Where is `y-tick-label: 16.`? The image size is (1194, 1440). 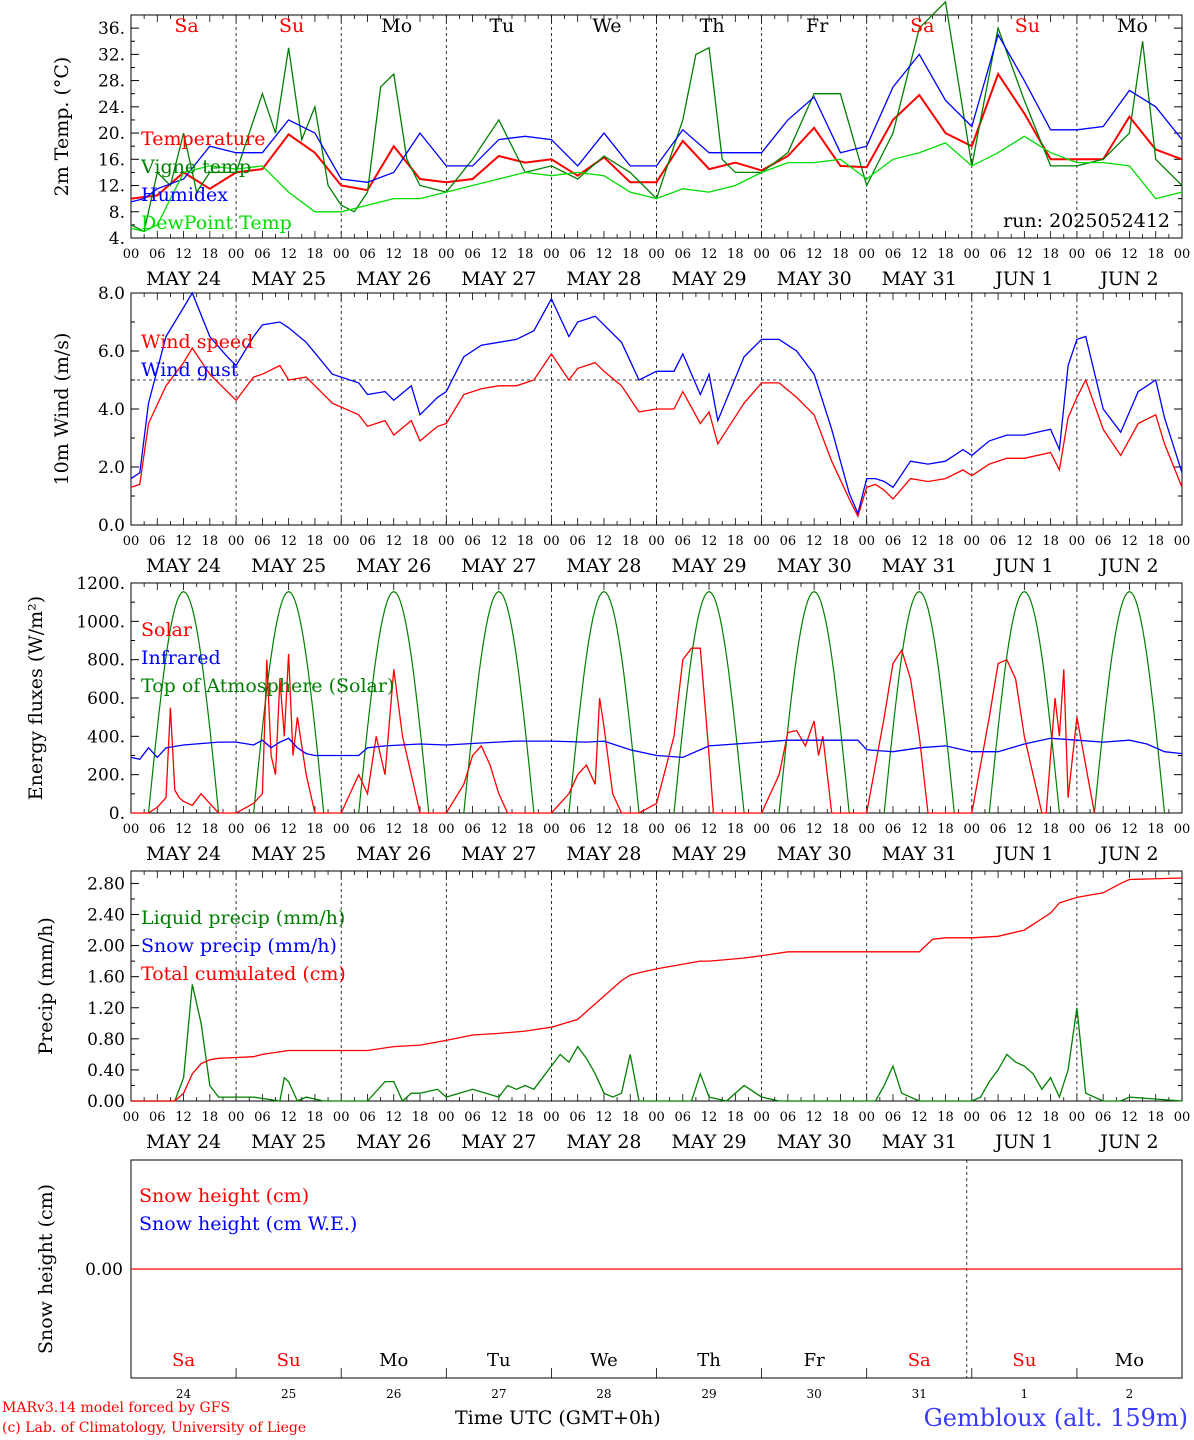
y-tick-label: 16. is located at coordinates (111, 160).